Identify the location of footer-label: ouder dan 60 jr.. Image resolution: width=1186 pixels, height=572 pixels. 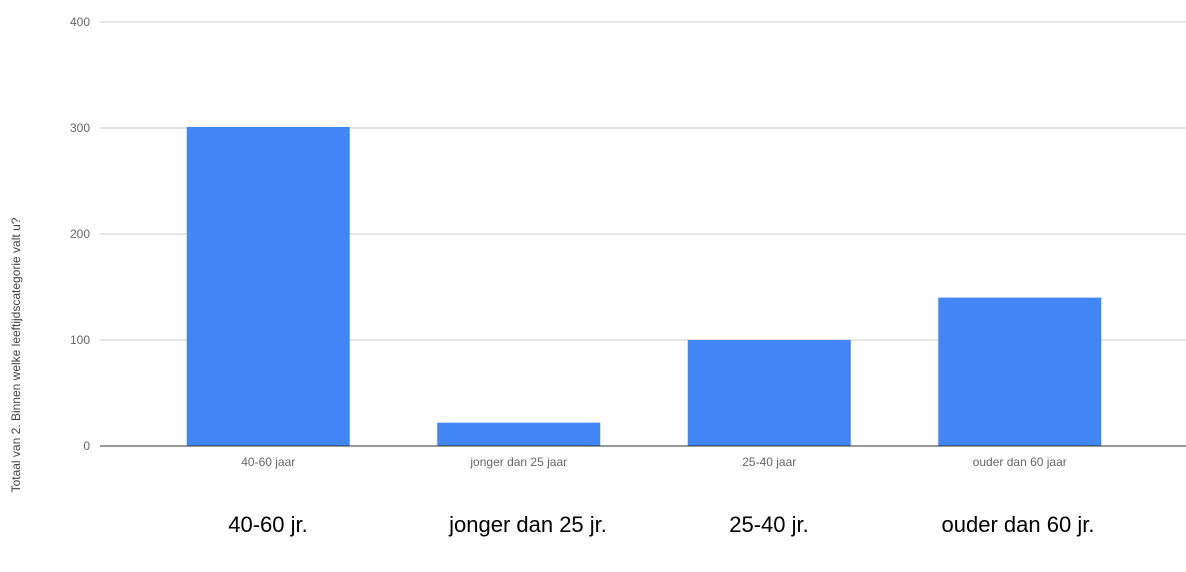
(1018, 524).